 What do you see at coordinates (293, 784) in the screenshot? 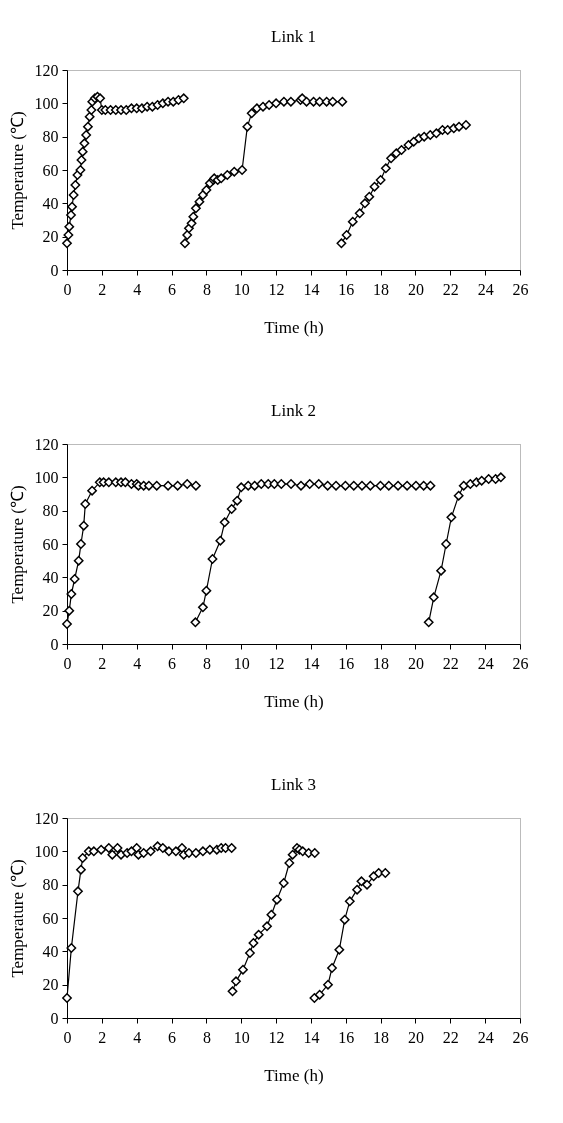
I see `chart-title: Link 3` at bounding box center [293, 784].